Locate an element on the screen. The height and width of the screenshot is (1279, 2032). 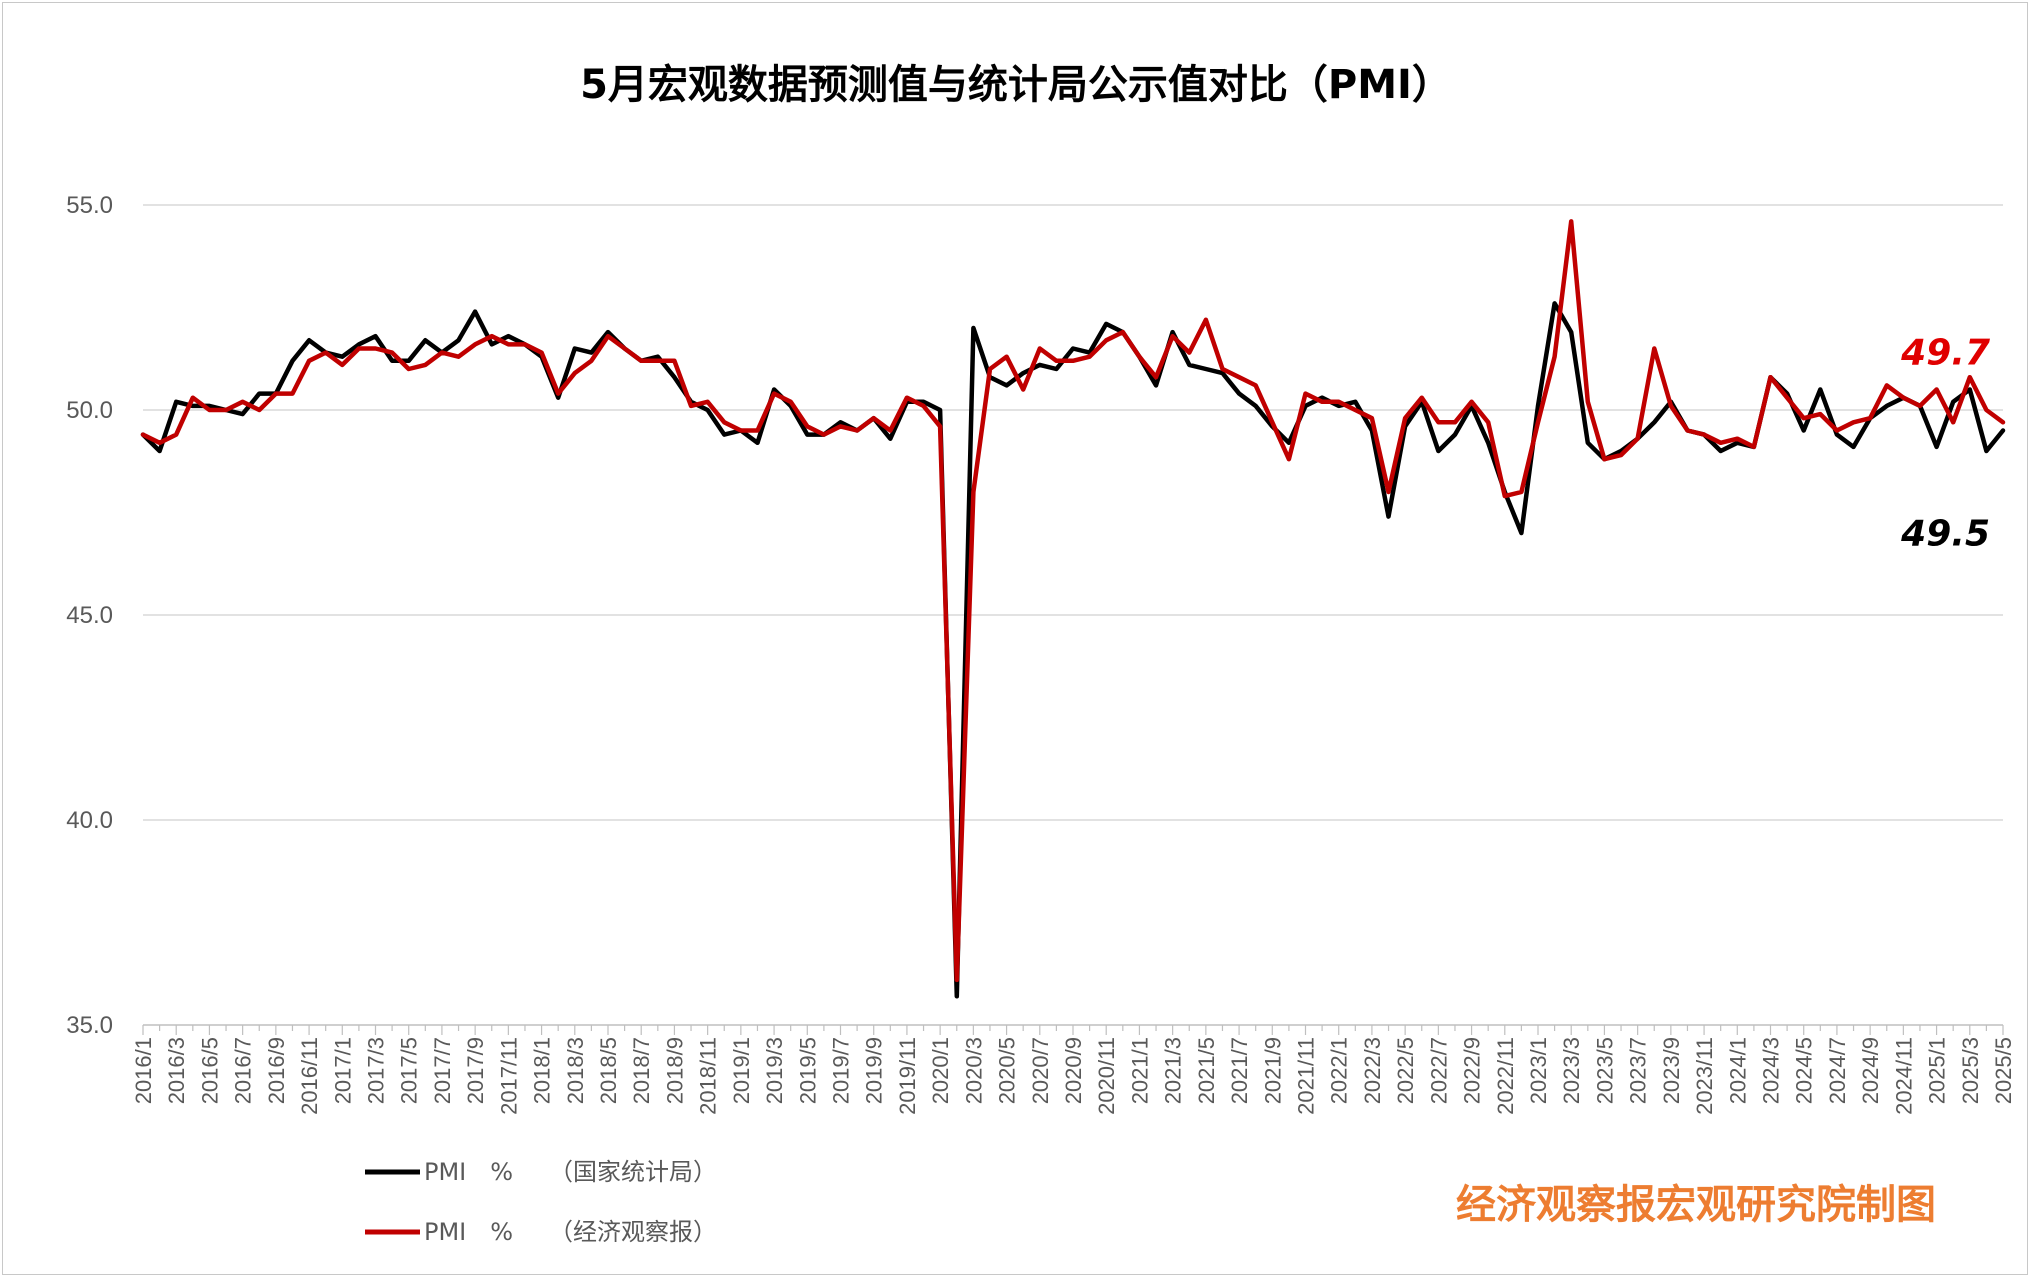
x-tick-label: 2019/7 is located at coordinates (841, 1070).